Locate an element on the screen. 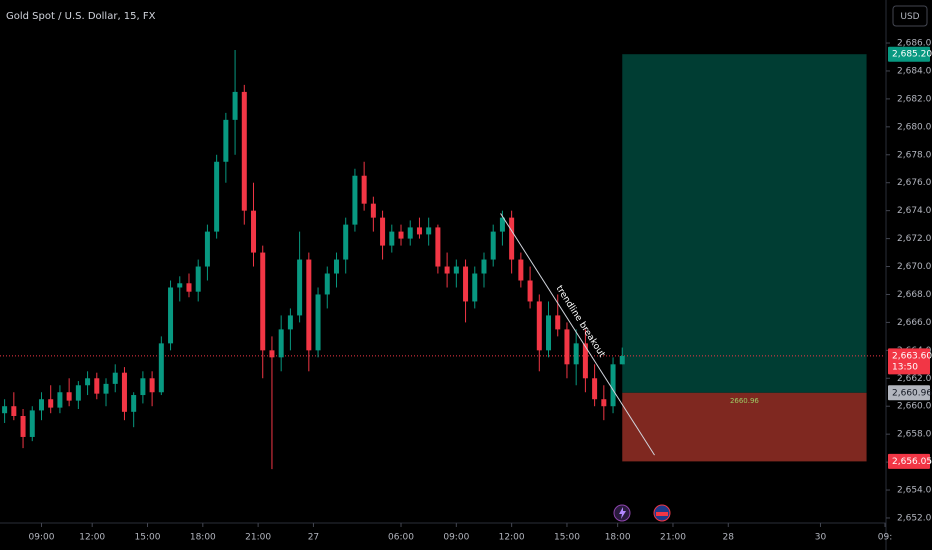 The image size is (932, 550). x-tick-label: 30 is located at coordinates (821, 538).